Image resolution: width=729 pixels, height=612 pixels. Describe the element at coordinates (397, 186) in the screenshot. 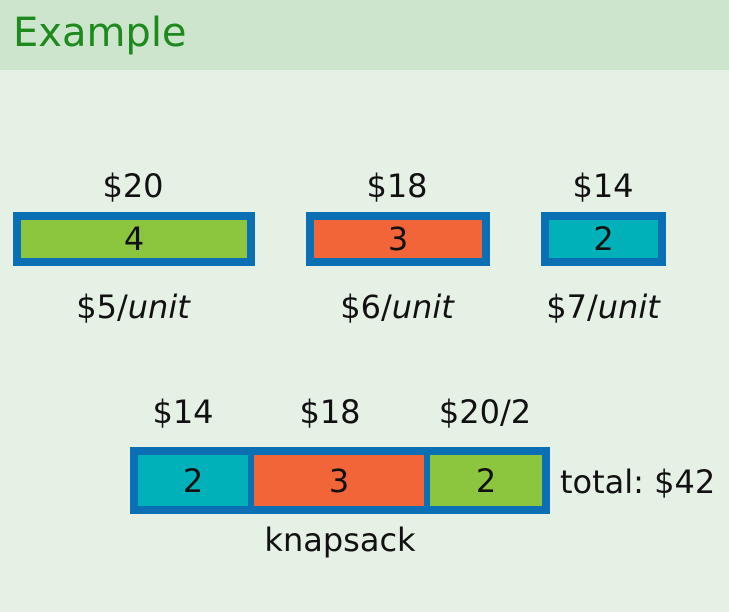

I see `item-price: $18` at that location.